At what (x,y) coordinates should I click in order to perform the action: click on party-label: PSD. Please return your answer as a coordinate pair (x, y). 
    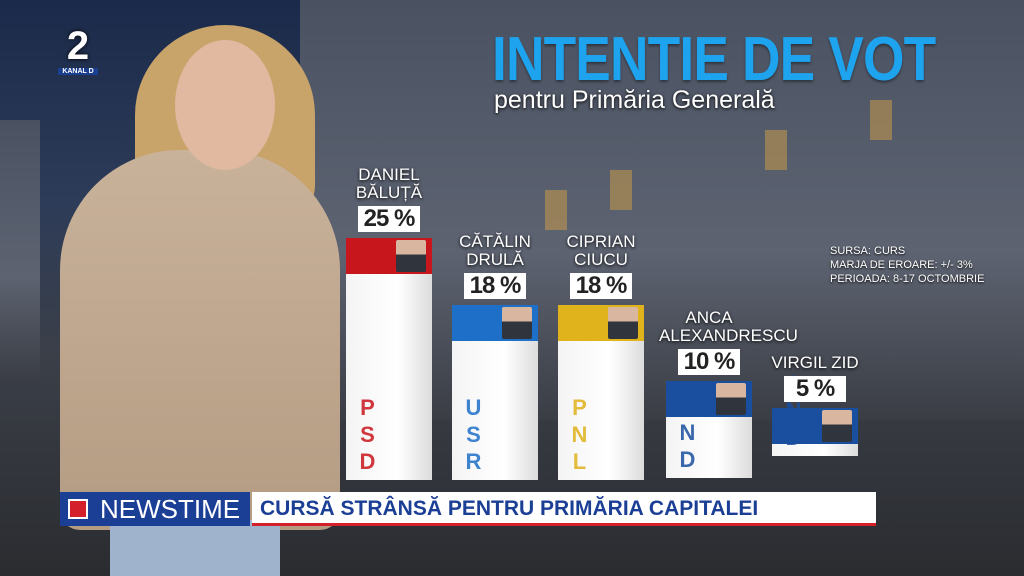
    Looking at the image, I should click on (367, 435).